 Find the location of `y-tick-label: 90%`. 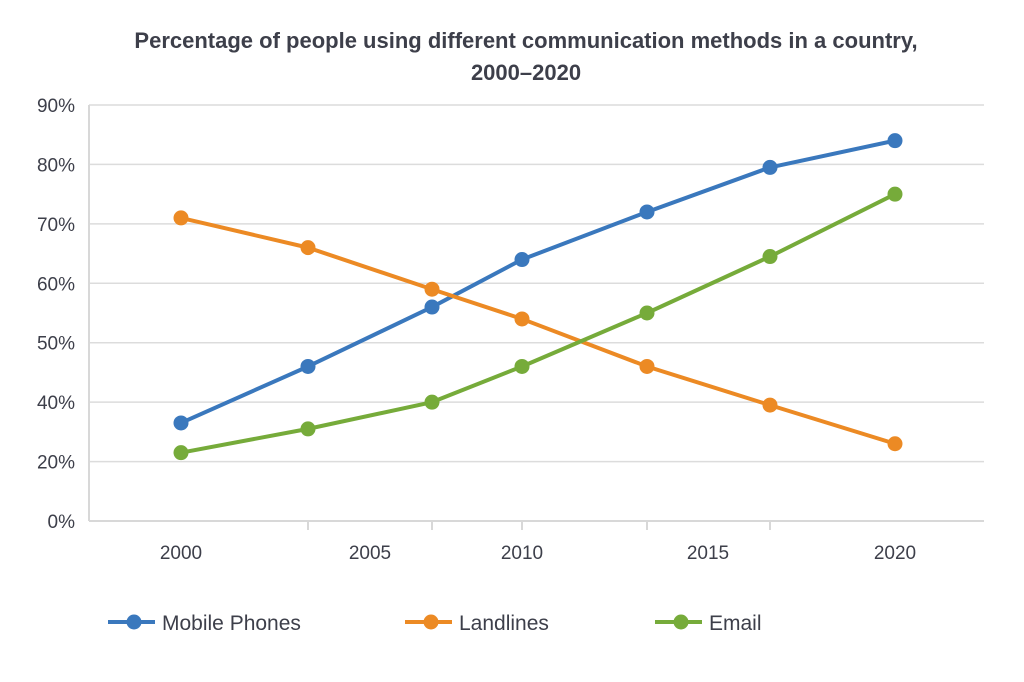

y-tick-label: 90% is located at coordinates (56, 106).